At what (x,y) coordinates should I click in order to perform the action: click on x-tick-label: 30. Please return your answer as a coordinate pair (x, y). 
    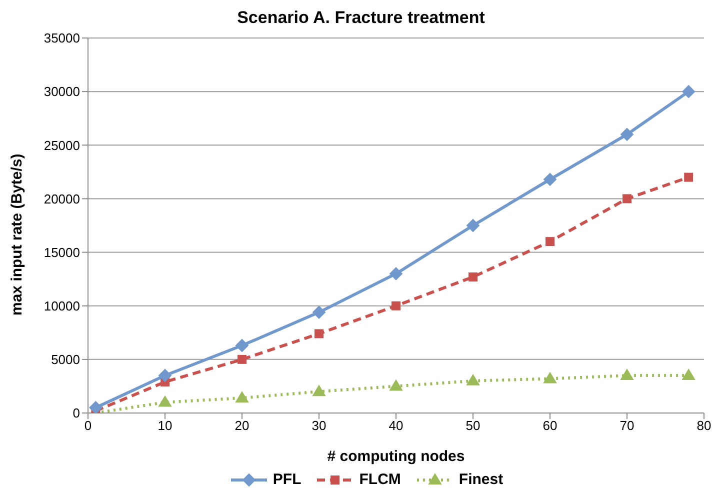
    Looking at the image, I should click on (319, 426).